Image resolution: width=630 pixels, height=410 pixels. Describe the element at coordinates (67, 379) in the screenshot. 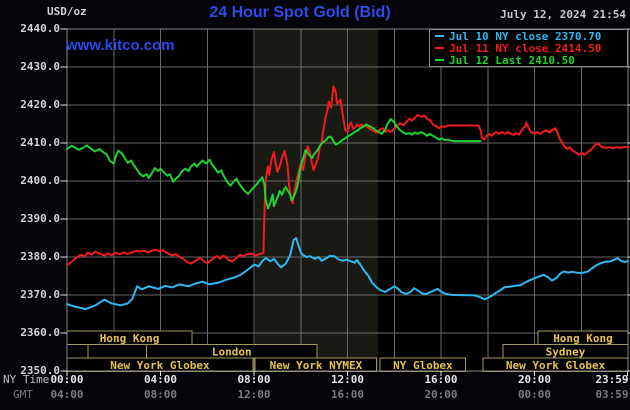

I see `x-tick-label-ny: 00:00` at that location.